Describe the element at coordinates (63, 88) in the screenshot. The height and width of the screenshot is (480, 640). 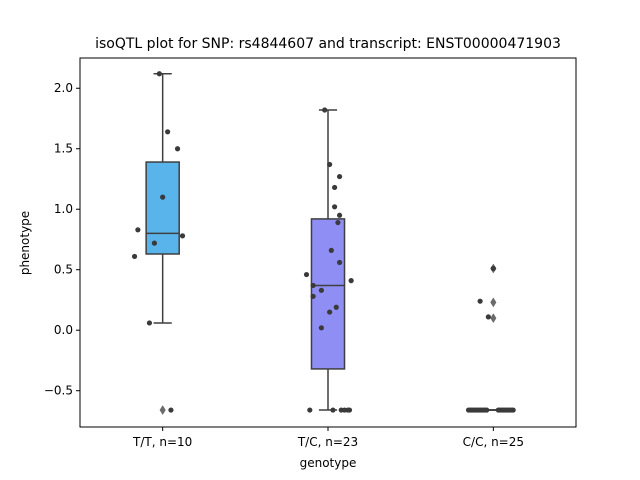
I see `y-tick-label: 2.0` at that location.